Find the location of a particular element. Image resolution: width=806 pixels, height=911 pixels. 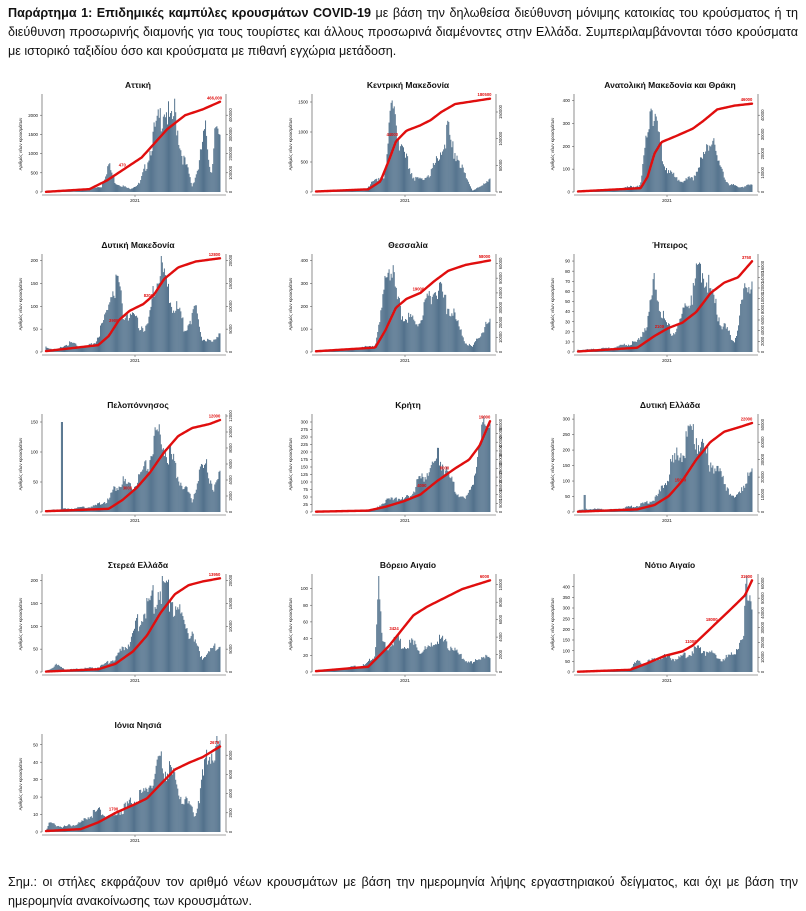

cumulative-callout: 3424 is located at coordinates (394, 628).